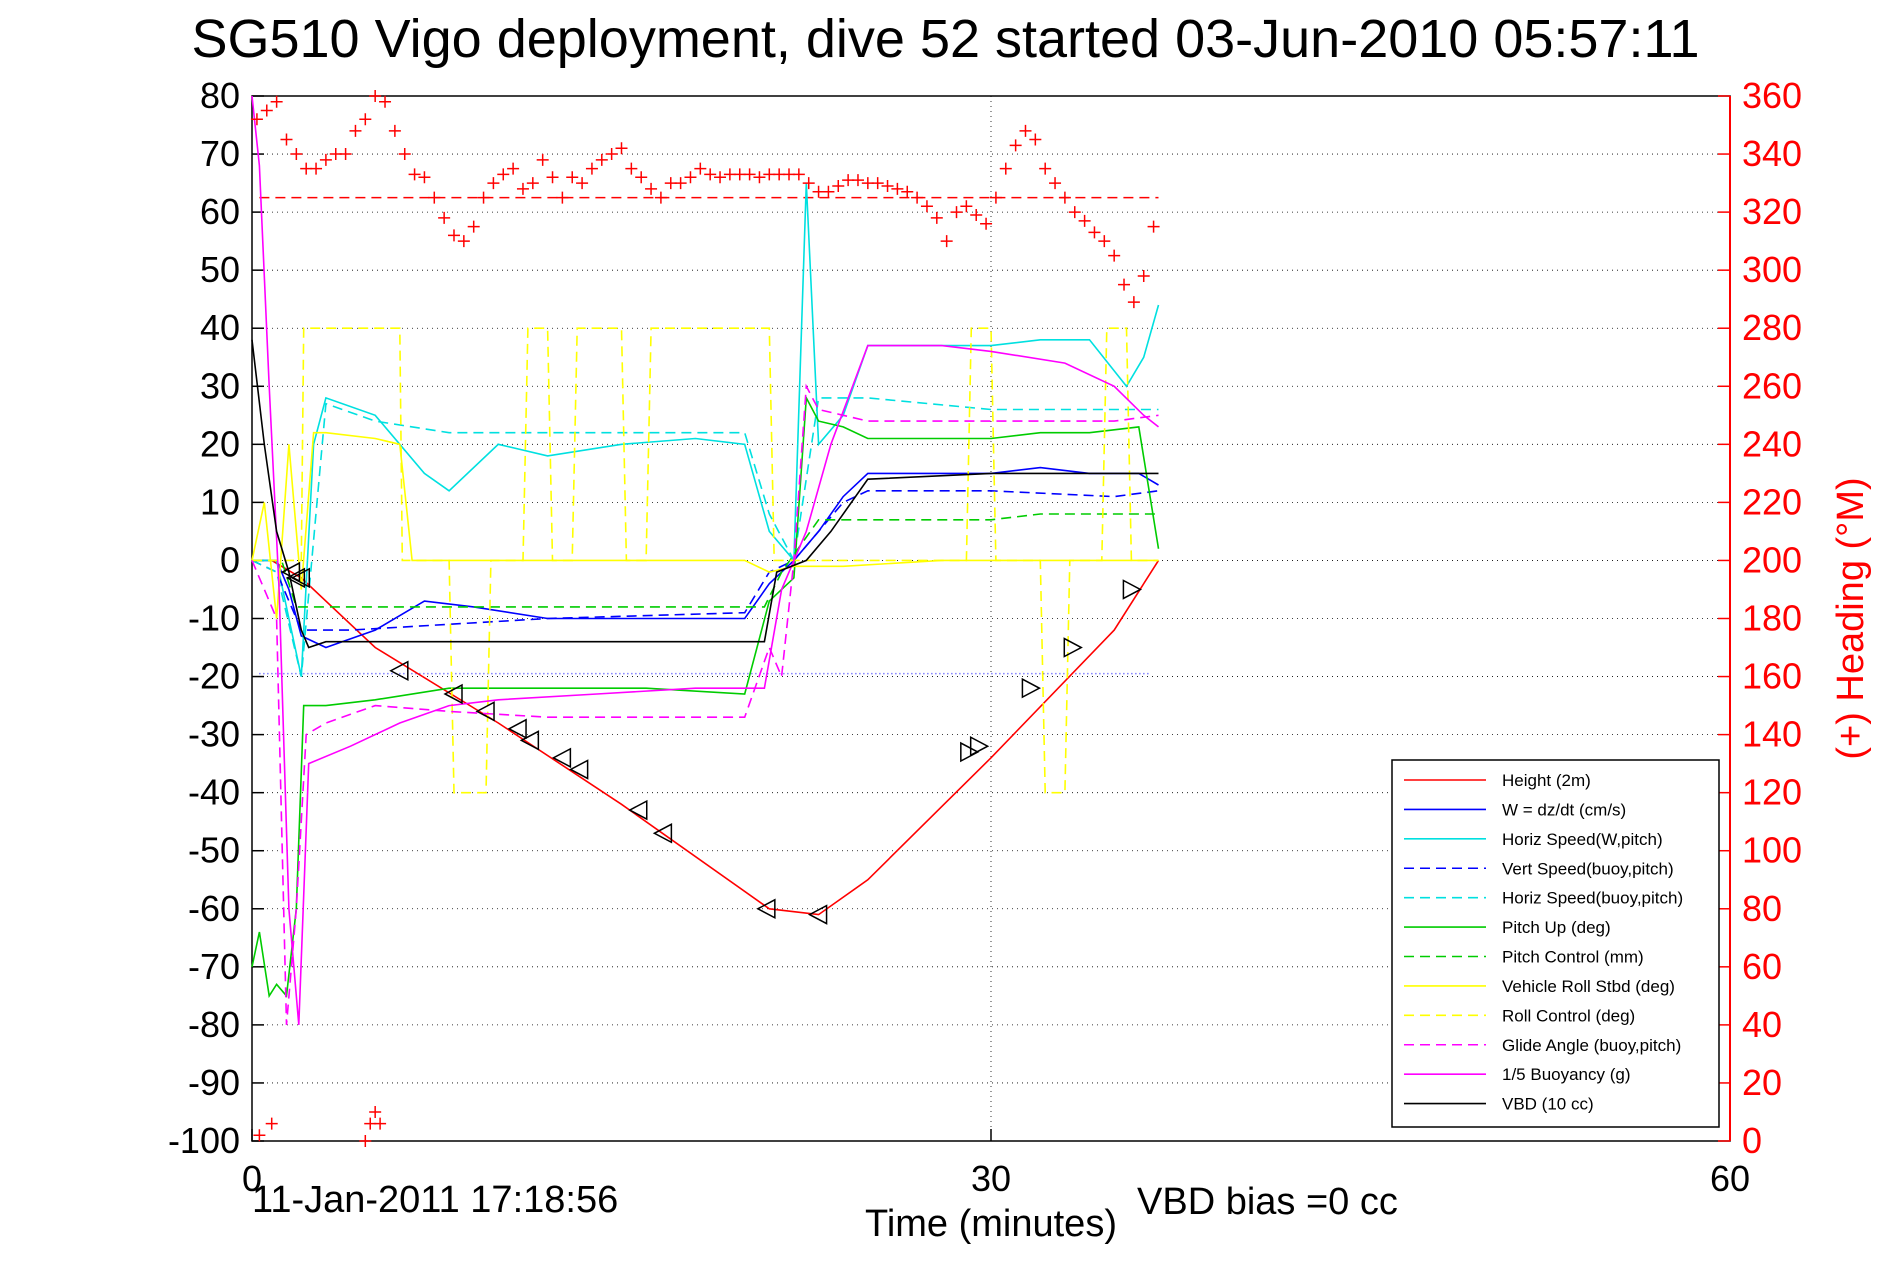 The image size is (1891, 1262). Describe the element at coordinates (1555, 943) in the screenshot. I see `legend-box` at that location.